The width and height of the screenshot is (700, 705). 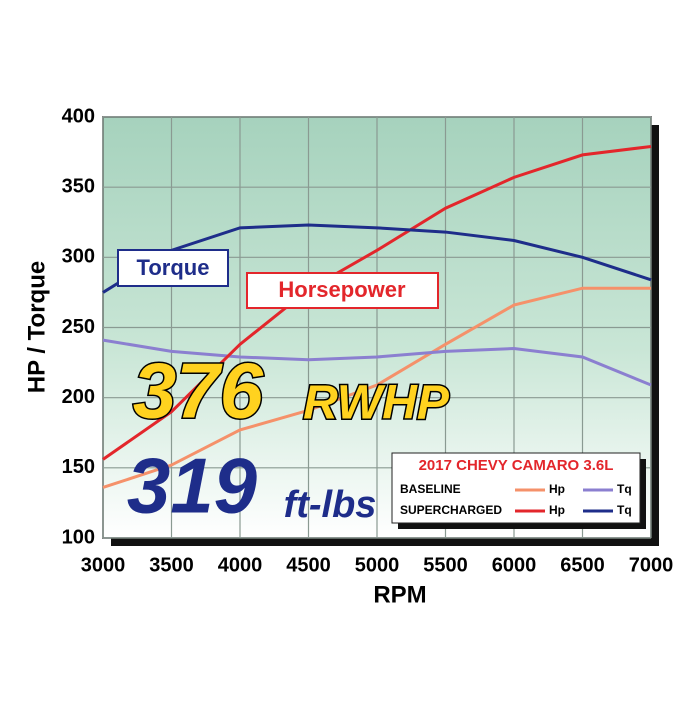 I want to click on peak-tq: 319, so click(x=192, y=486).